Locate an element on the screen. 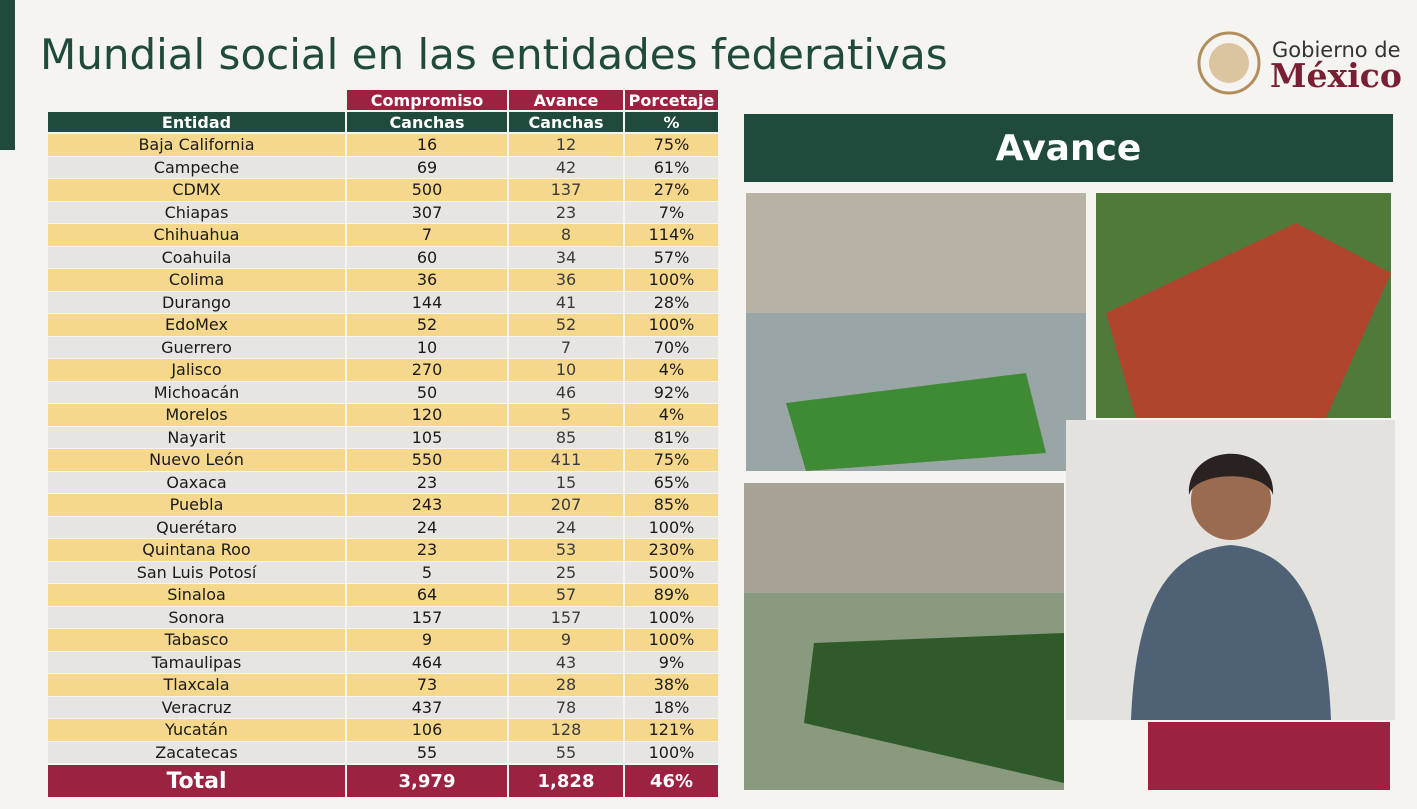 This screenshot has width=1417, height=809. logo-line1: Gobierno de is located at coordinates (1336, 50).